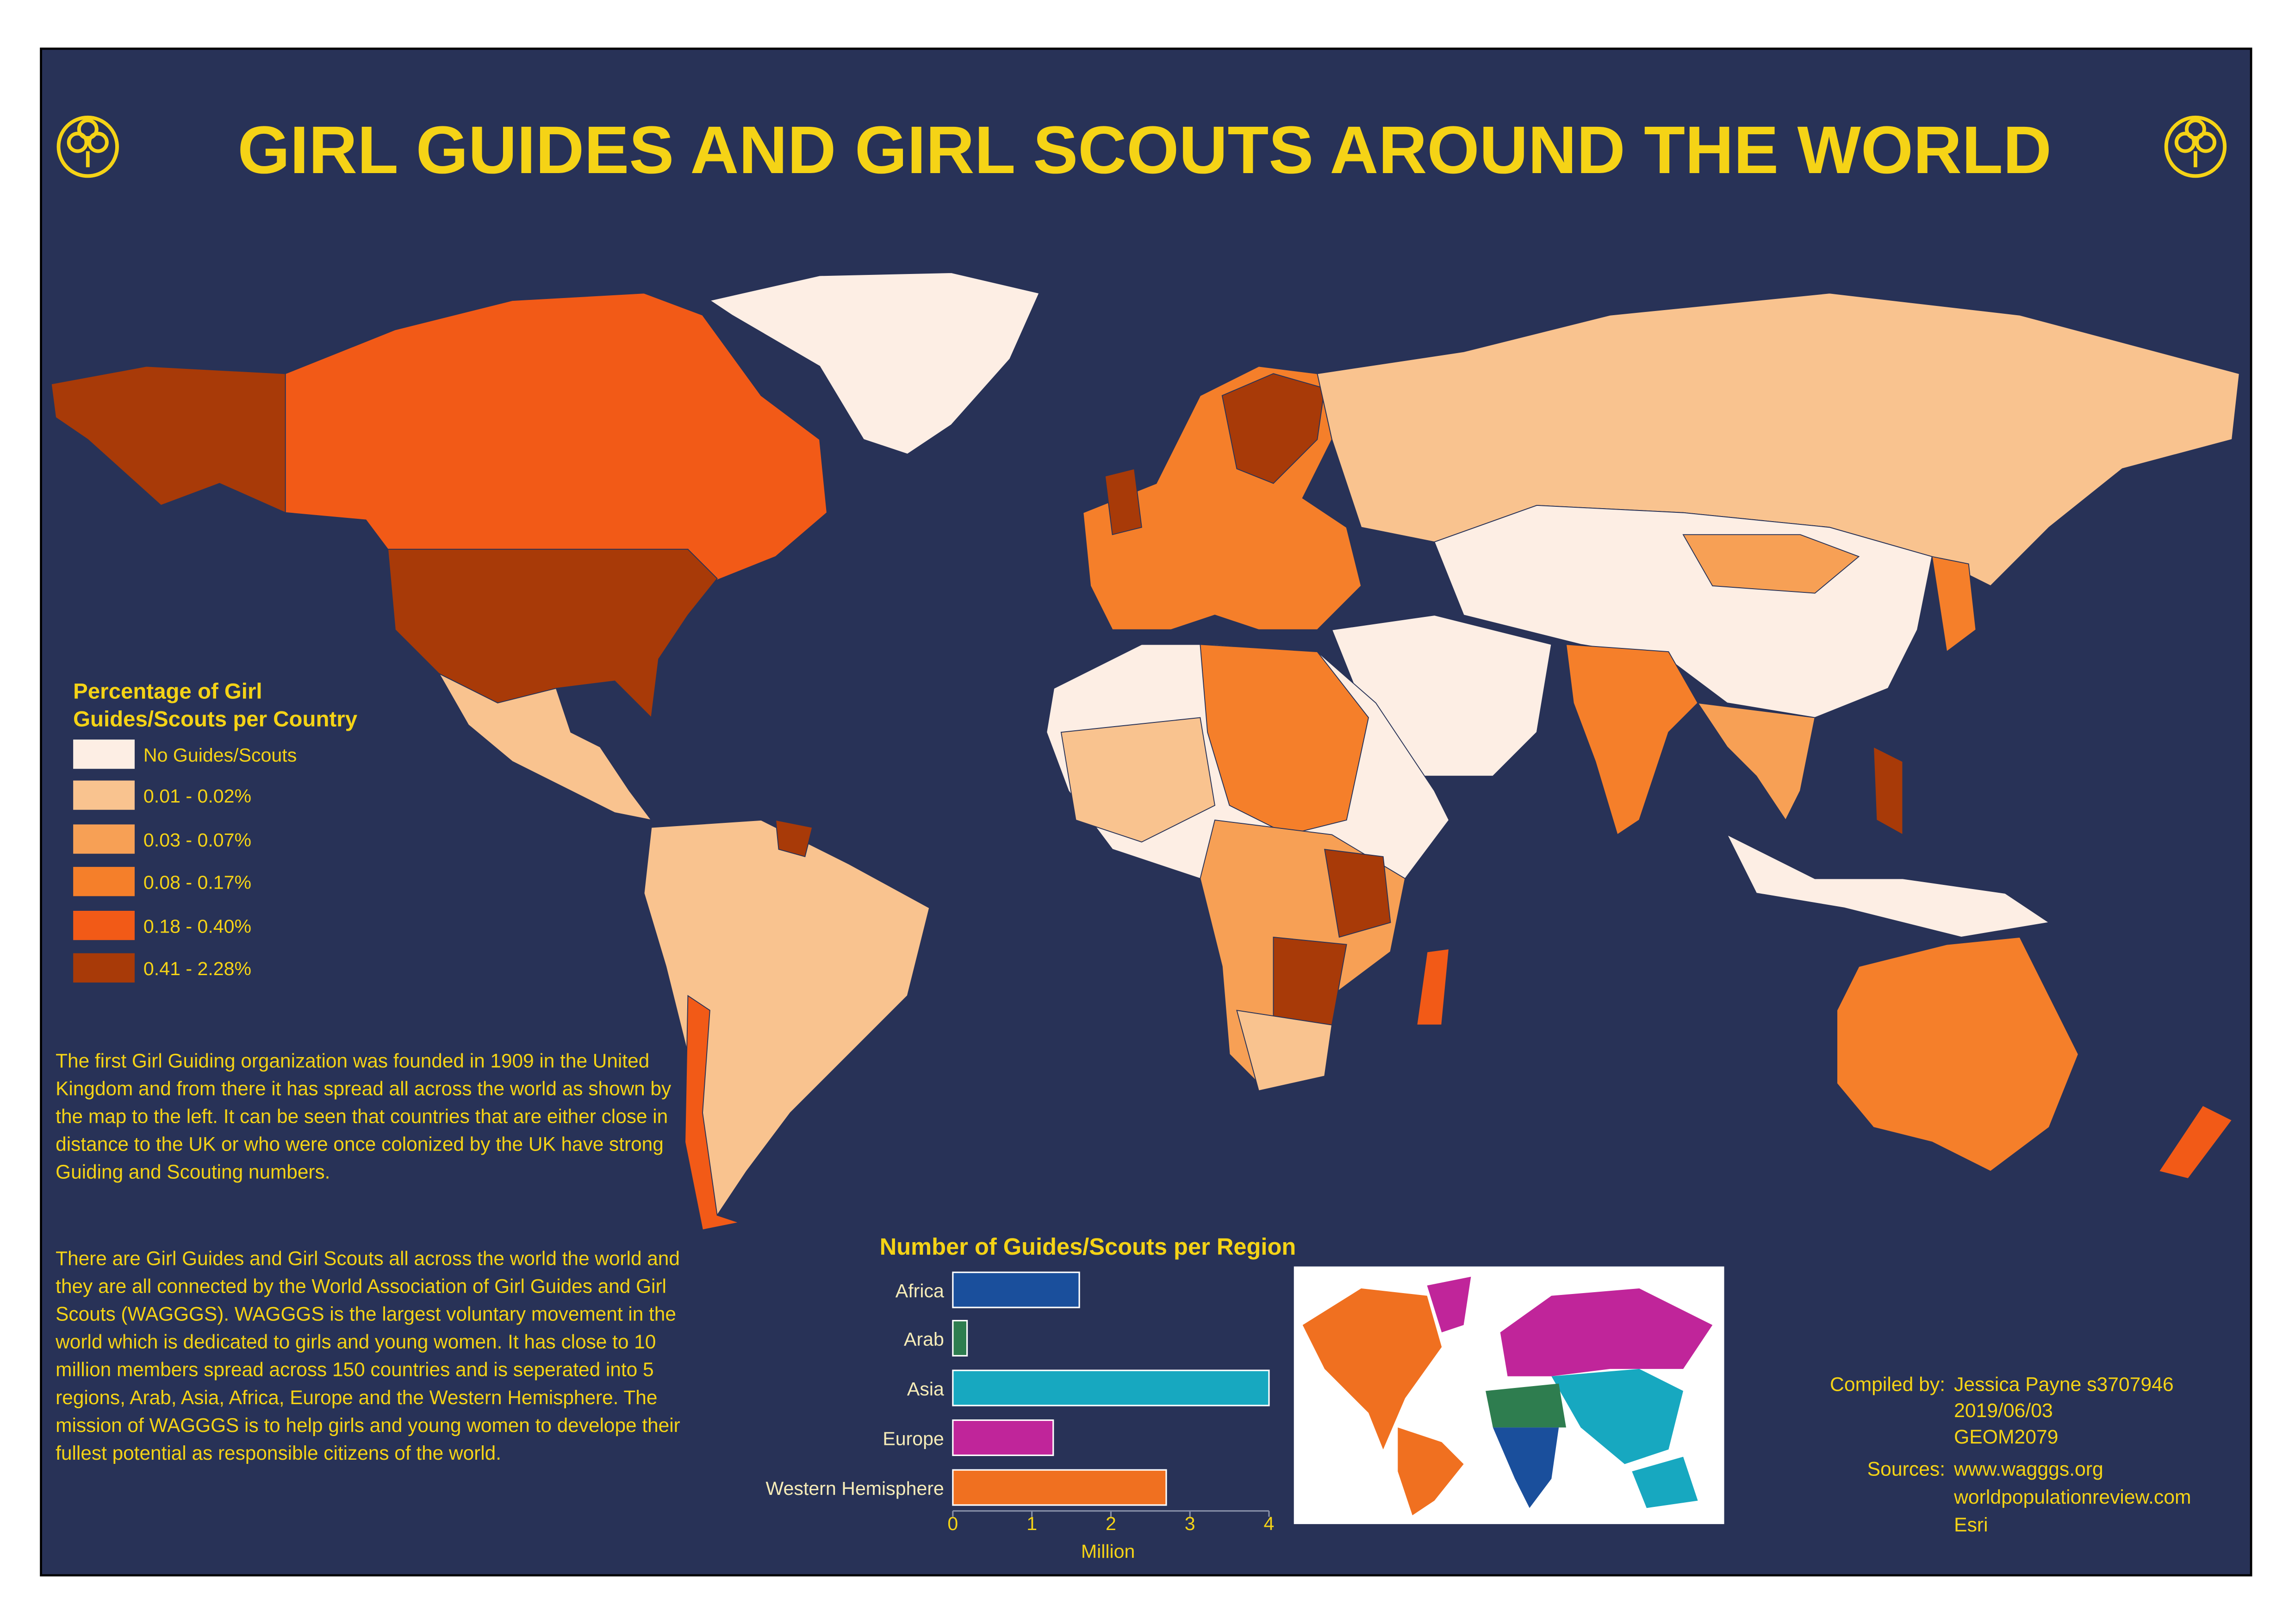  I want to click on inset-europe, so click(1606, 1332).